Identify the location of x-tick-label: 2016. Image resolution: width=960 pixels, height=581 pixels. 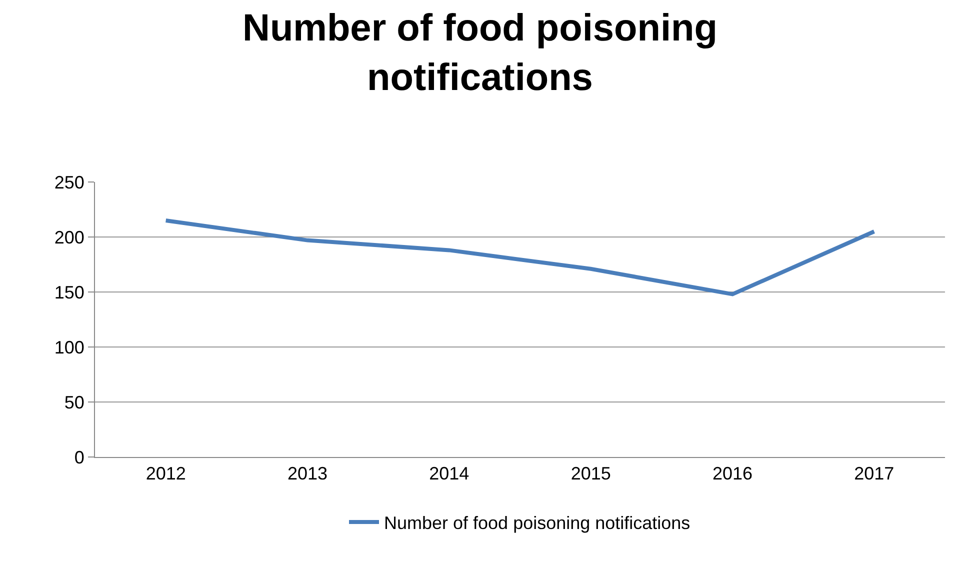
(732, 474).